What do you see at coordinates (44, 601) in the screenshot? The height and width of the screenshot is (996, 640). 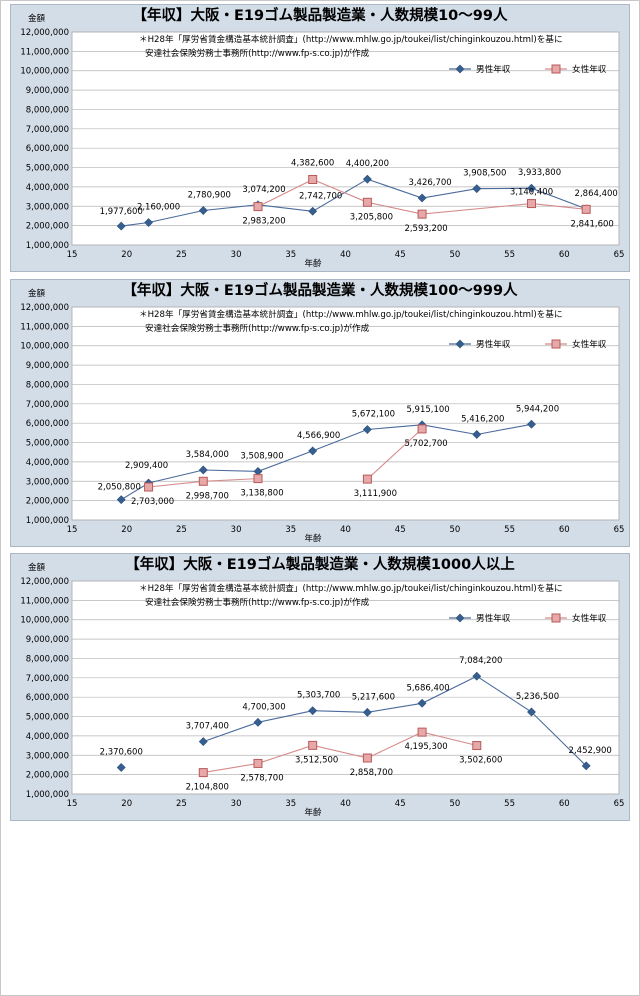 I see `y-tick-label: 11,000,000` at bounding box center [44, 601].